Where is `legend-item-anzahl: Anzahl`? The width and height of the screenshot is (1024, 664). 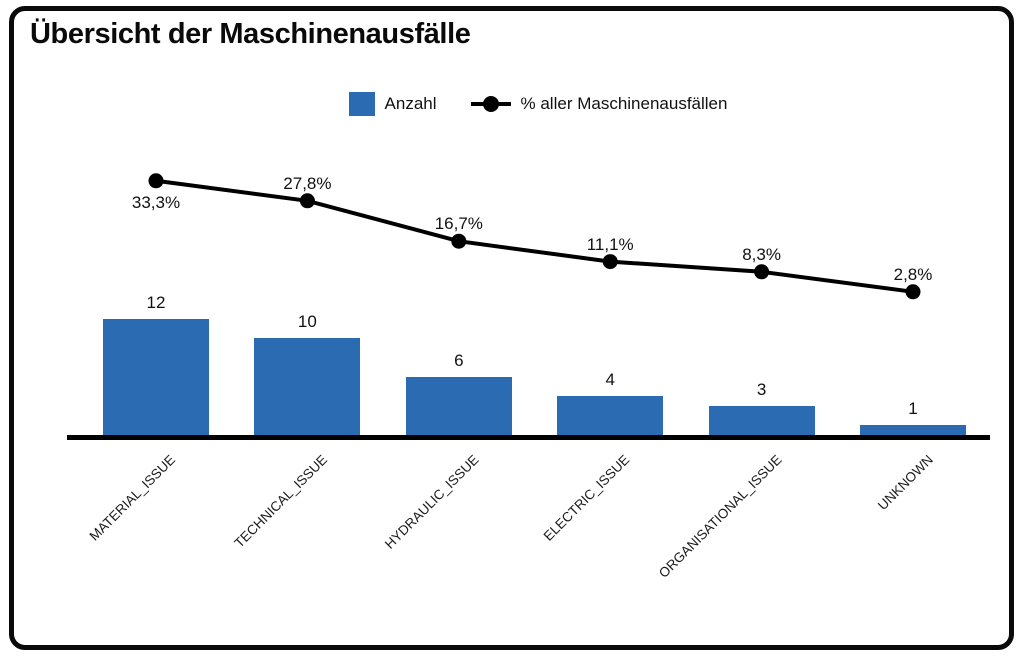
legend-item-anzahl: Anzahl is located at coordinates (392, 104).